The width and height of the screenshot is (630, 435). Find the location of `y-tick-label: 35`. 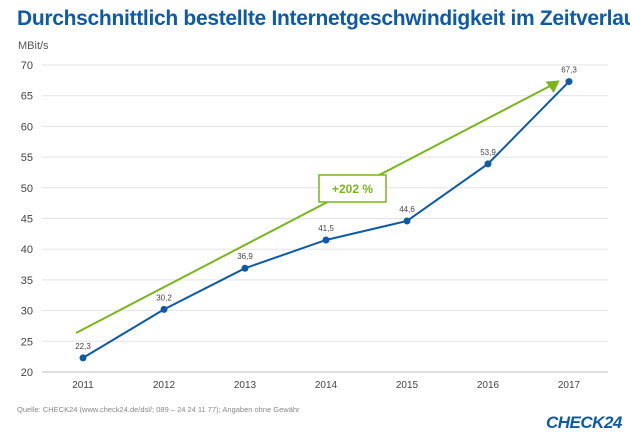

y-tick-label: 35 is located at coordinates (27, 281).